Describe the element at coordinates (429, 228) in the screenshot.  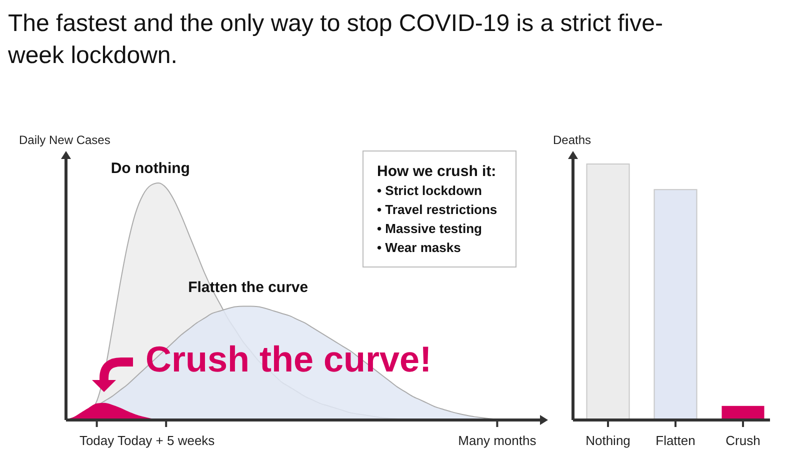
I see `annotation: • Massive testing` at that location.